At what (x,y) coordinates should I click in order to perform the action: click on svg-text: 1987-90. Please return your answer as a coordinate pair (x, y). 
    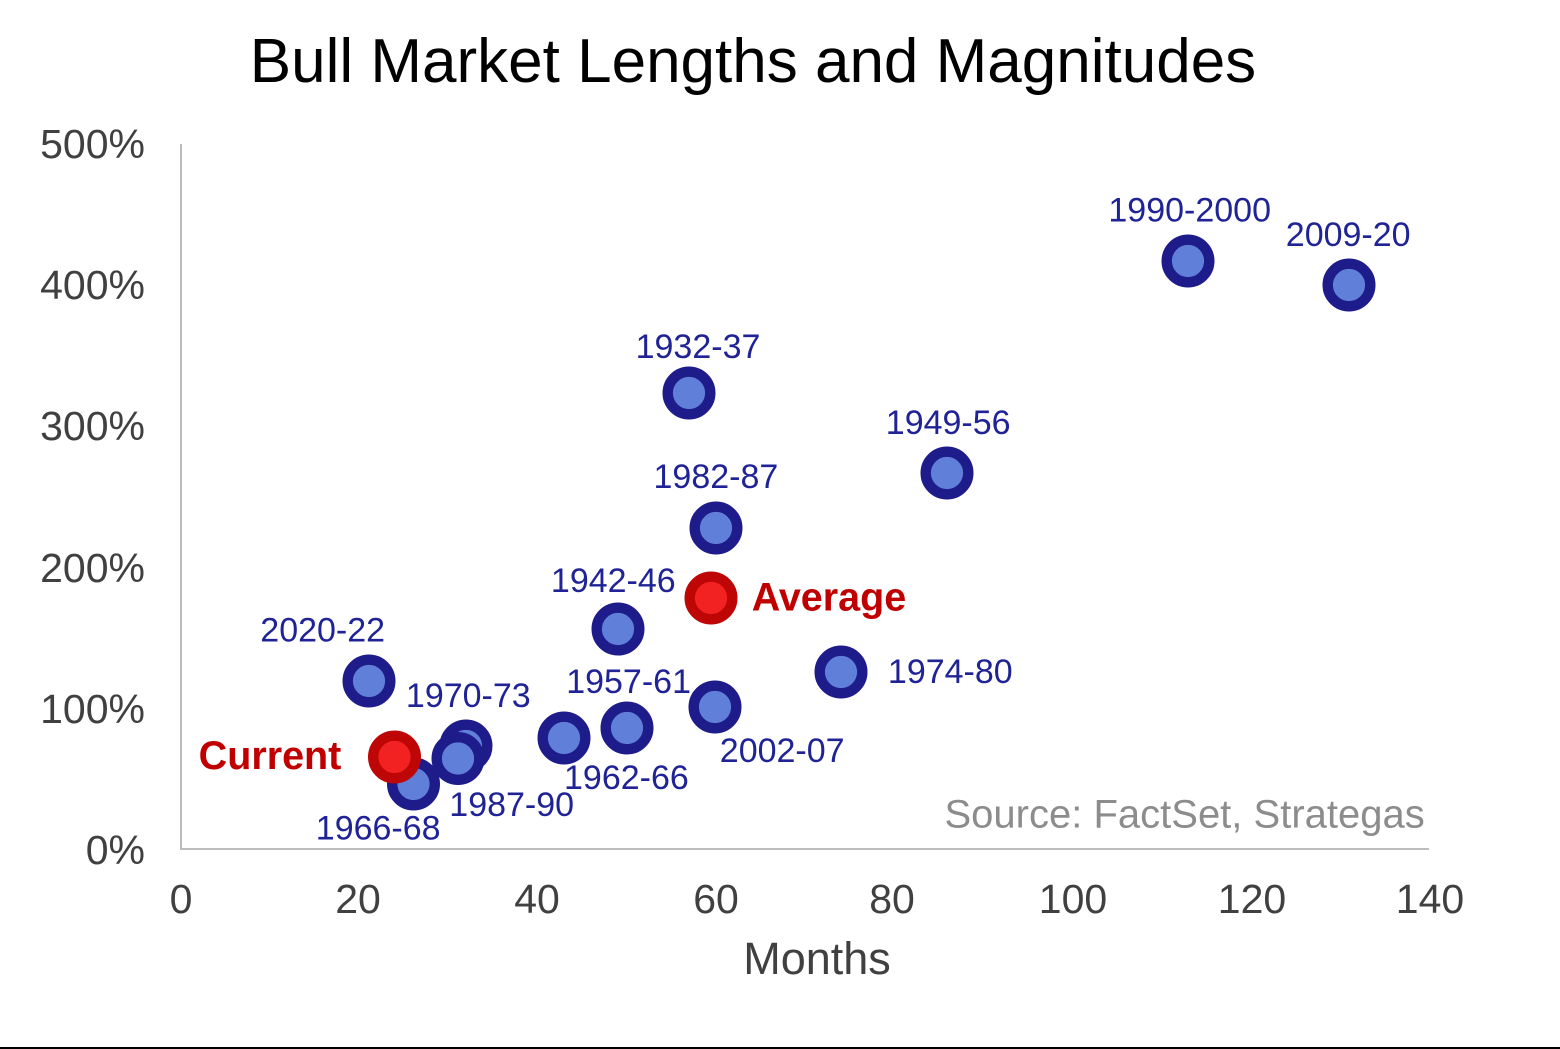
    Looking at the image, I should click on (511, 805).